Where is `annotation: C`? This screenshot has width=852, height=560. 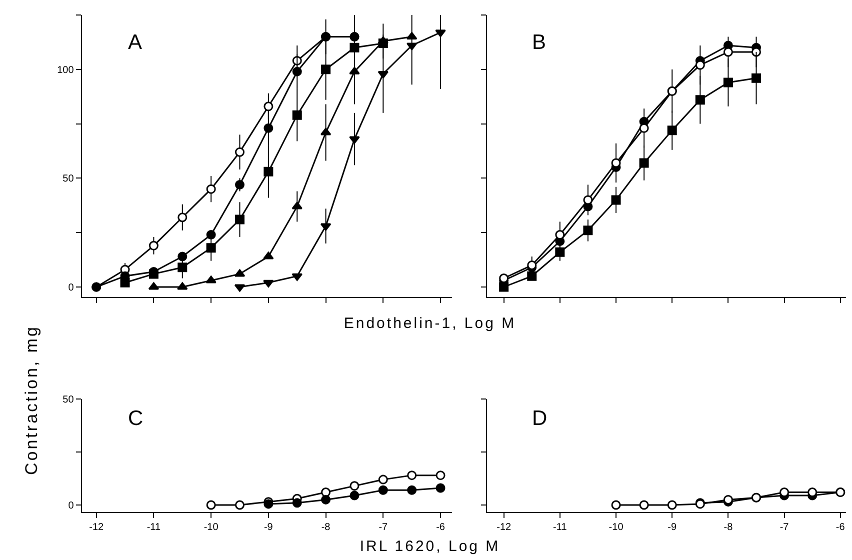 annotation: C is located at coordinates (136, 418).